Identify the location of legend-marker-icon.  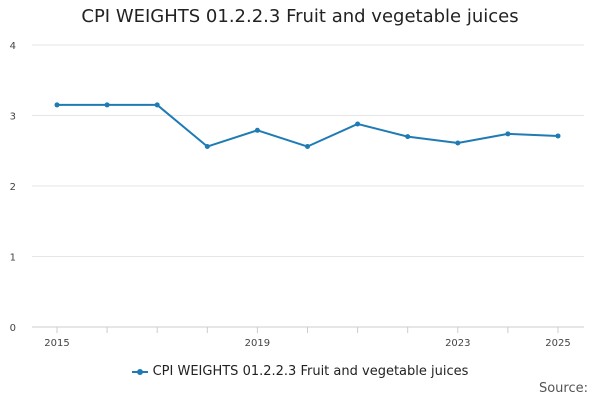
(139, 372).